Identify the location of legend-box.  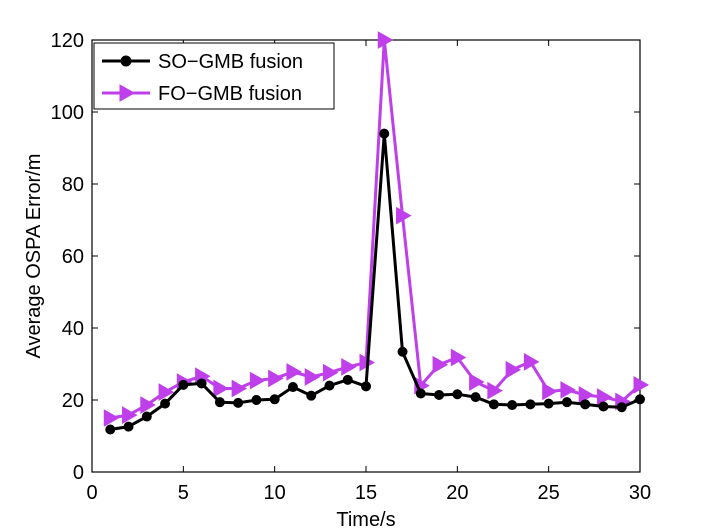
(214, 76).